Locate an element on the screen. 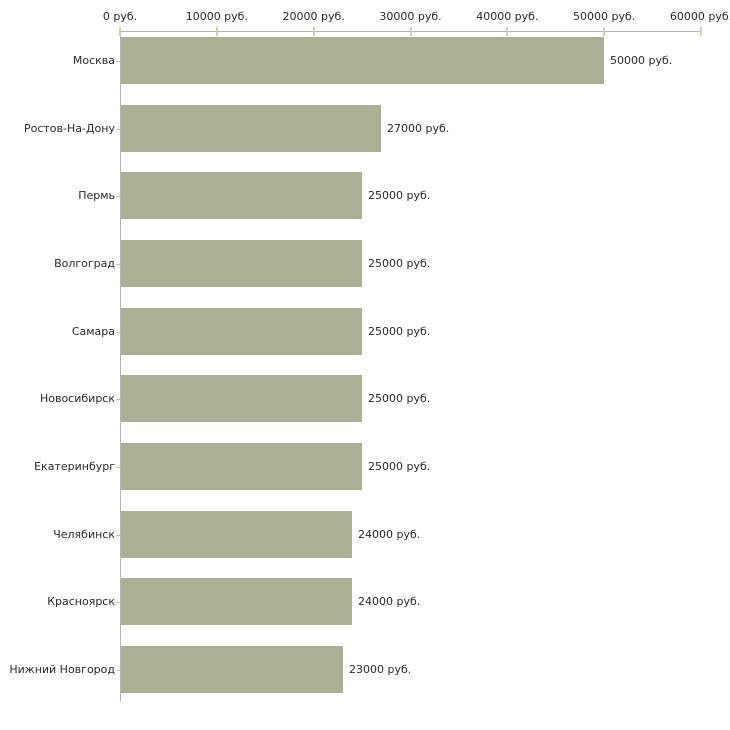  category-label: Волгоград is located at coordinates (84, 263).